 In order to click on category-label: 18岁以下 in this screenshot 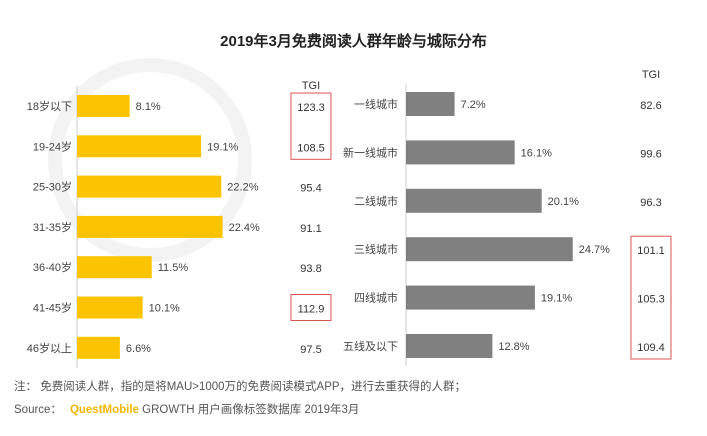, I will do `click(49, 106)`.